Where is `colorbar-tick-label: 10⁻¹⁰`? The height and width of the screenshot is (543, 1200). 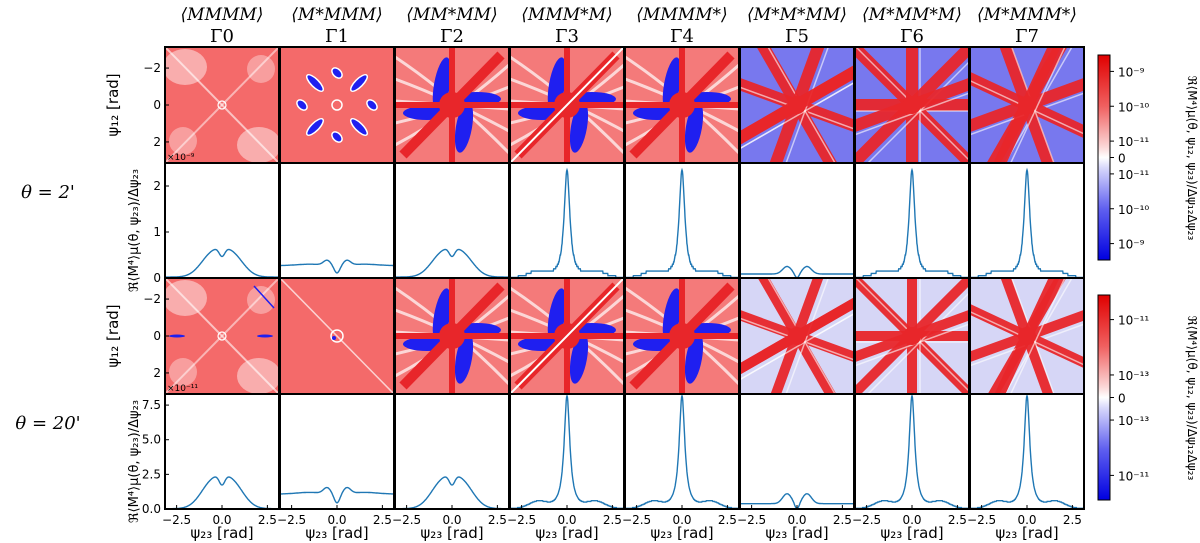
colorbar-tick-label: 10⁻¹⁰ is located at coordinates (1133, 107).